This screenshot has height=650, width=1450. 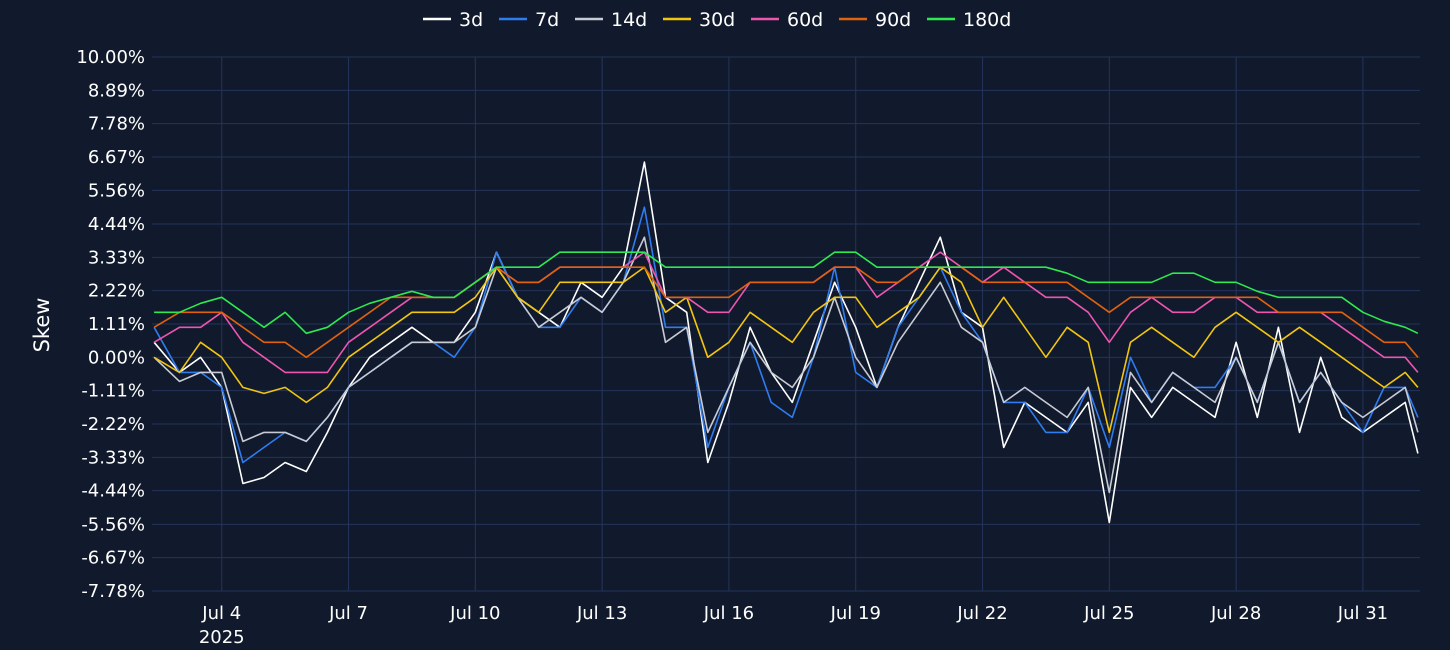 What do you see at coordinates (1108, 613) in the screenshot?
I see `x-tick-label: Jul 25` at bounding box center [1108, 613].